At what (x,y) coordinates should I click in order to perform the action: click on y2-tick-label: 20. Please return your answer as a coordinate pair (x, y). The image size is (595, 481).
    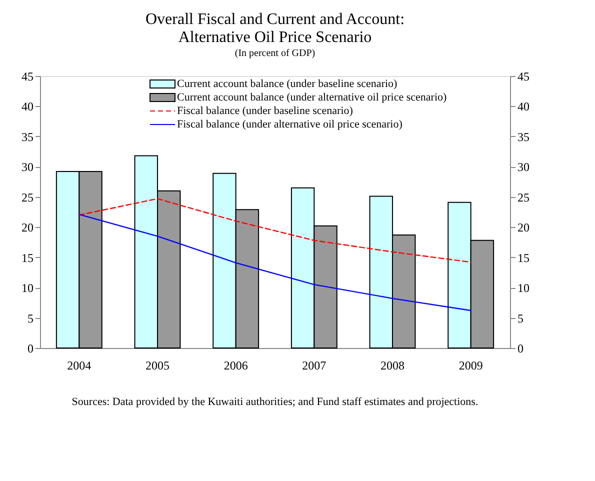
    Looking at the image, I should click on (524, 227).